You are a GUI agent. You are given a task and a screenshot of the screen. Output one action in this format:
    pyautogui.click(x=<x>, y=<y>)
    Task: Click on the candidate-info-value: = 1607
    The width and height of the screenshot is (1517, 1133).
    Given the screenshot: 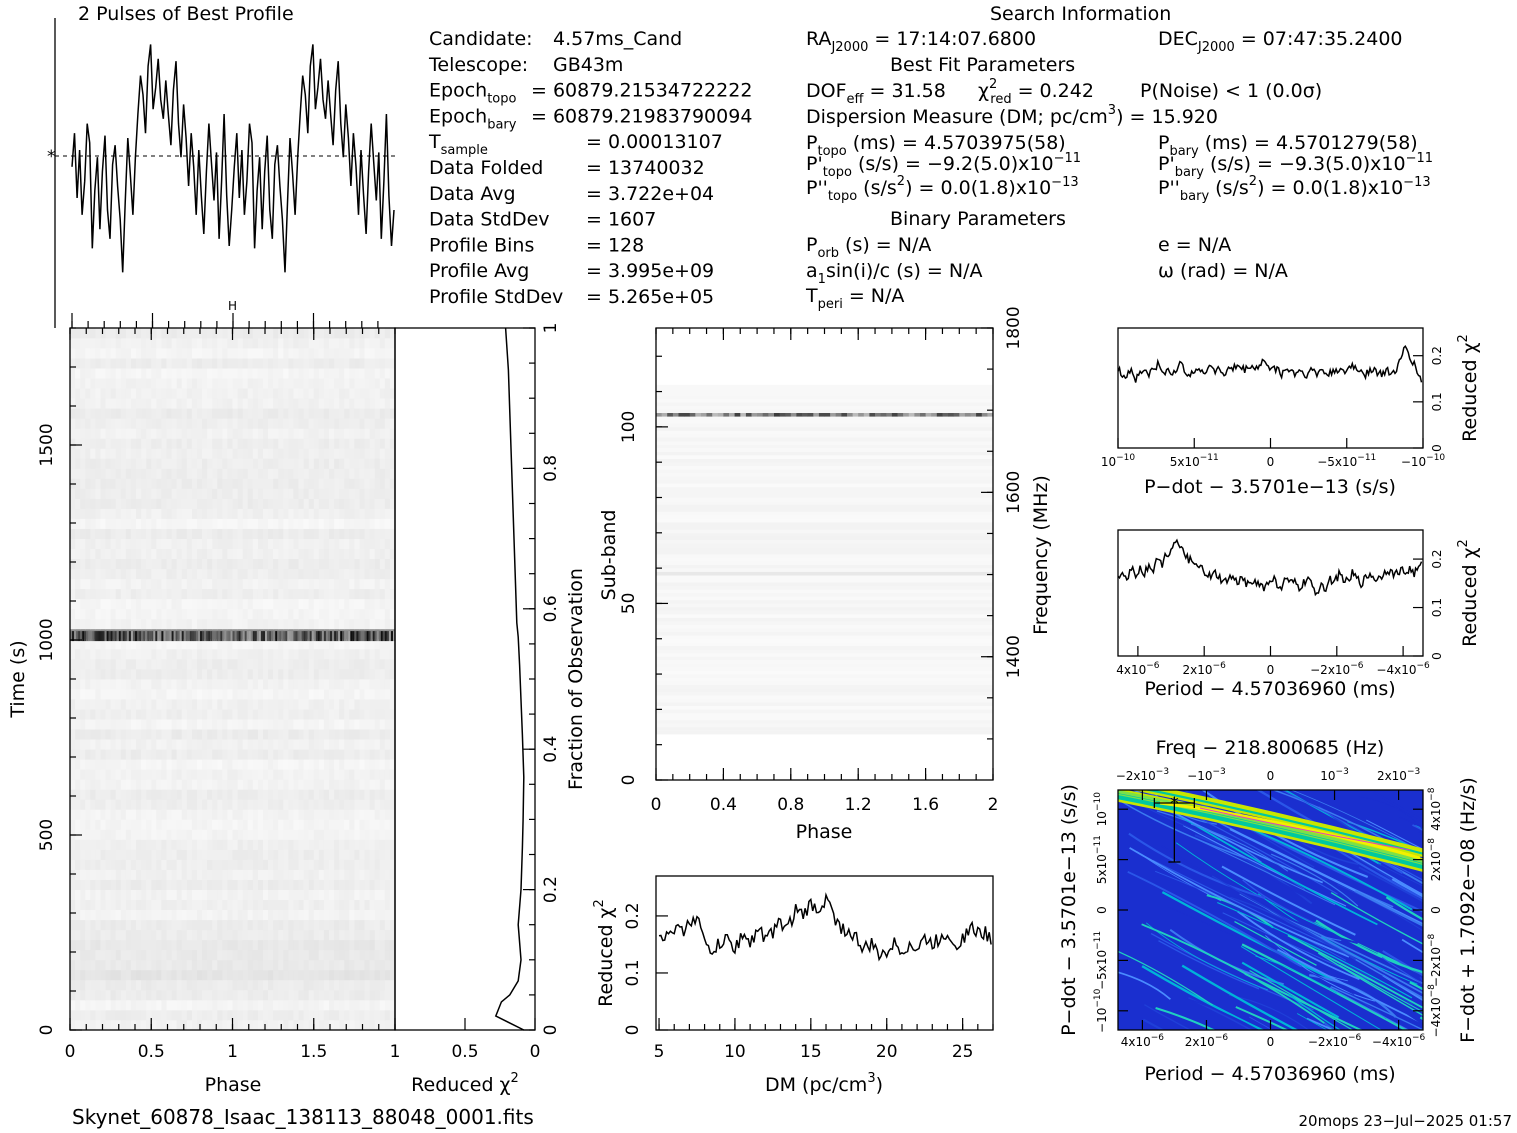 What is the action you would take?
    pyautogui.click(x=621, y=220)
    